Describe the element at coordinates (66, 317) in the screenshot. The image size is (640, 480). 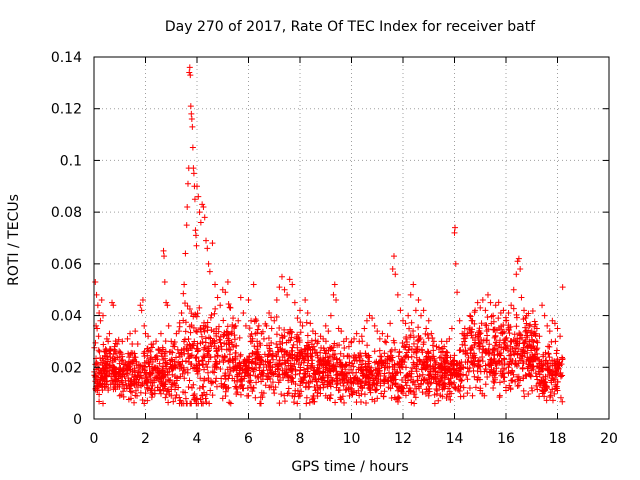
I see `y-tick-label: 0.04` at that location.